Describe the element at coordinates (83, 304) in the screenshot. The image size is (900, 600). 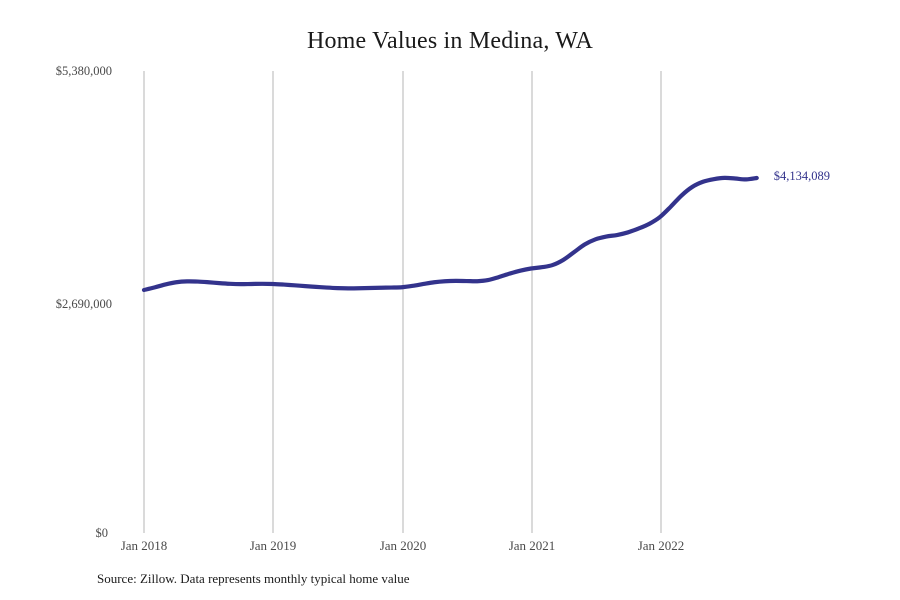
I see `y-axis-tick-mid: $2,690,000` at that location.